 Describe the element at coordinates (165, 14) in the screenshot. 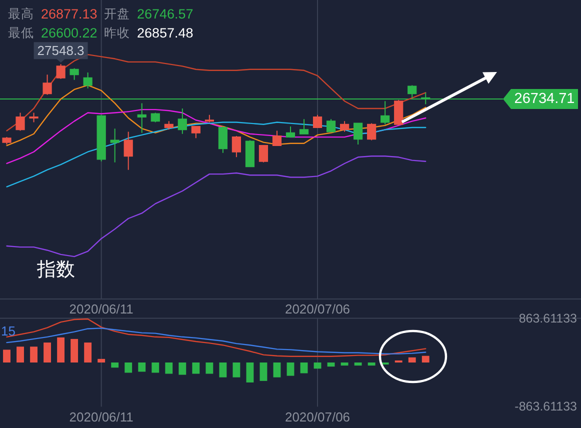

I see `annotation: 26746.57` at that location.